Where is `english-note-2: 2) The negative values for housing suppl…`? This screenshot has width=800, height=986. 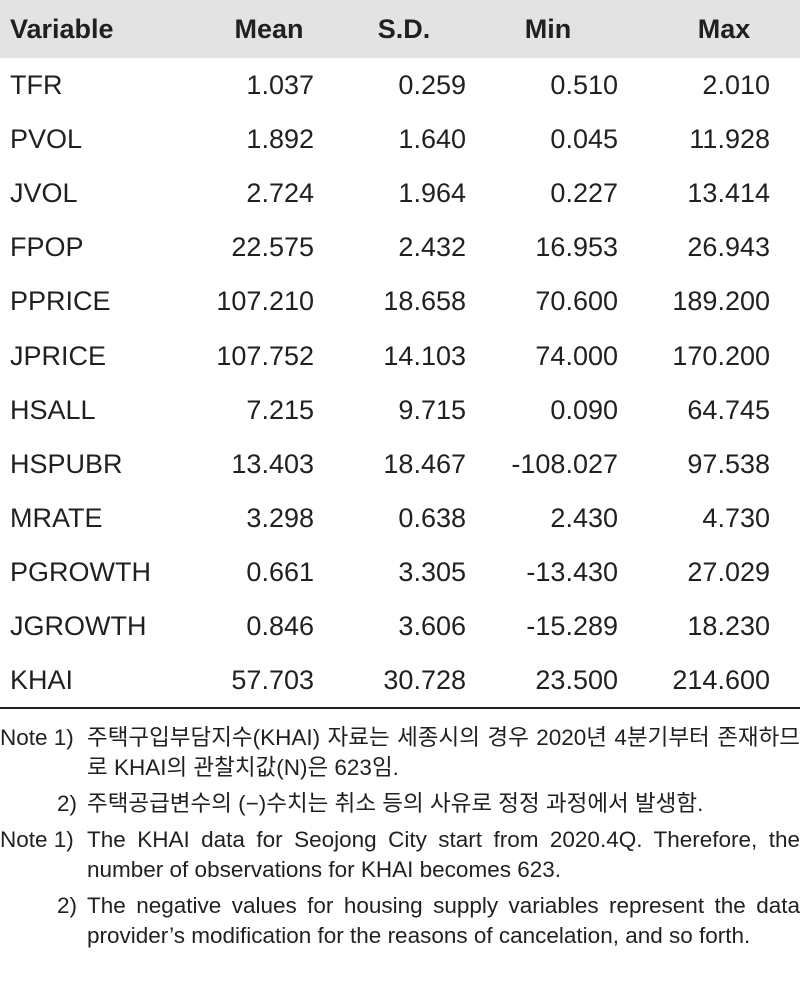 english-note-2: 2) The negative values for housing suppl… is located at coordinates (400, 921).